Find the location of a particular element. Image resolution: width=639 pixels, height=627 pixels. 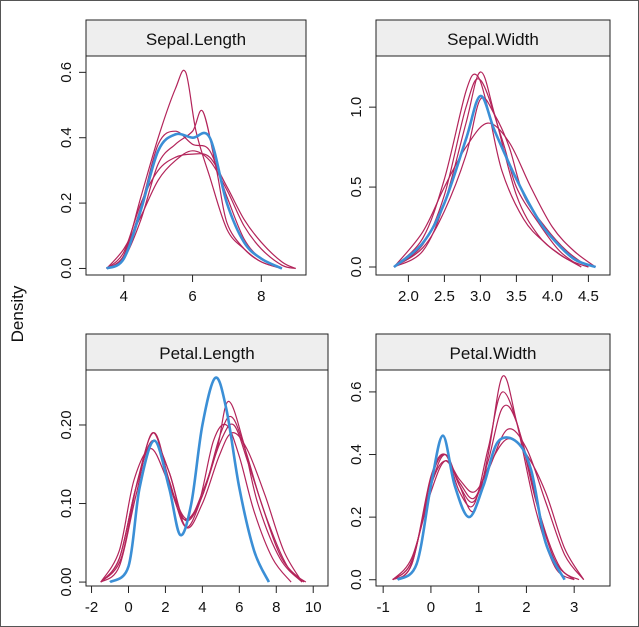

y-tick-label-petal-length: 0.20 is located at coordinates (66, 424).